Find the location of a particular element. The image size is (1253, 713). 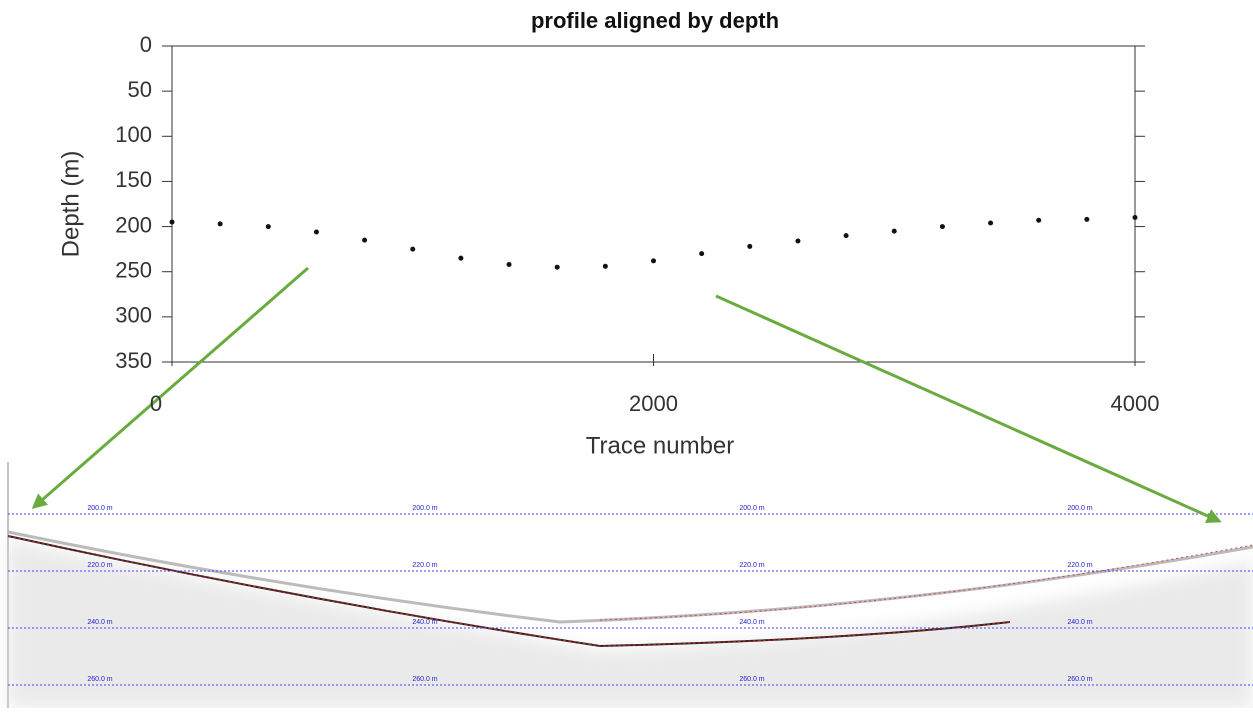

y-tick-label: 100 is located at coordinates (133, 134).